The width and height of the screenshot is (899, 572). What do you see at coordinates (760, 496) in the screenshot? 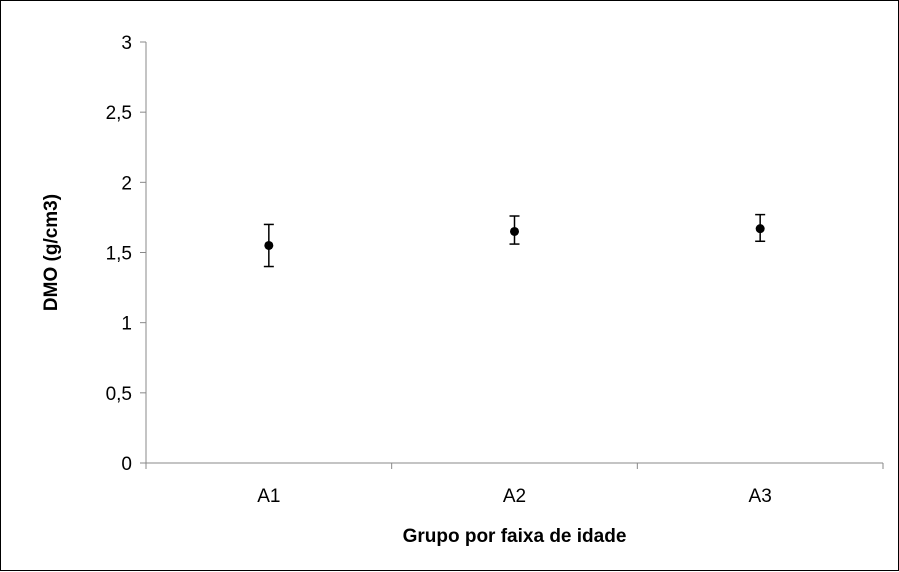
I see `x-tick-label: A3` at bounding box center [760, 496].